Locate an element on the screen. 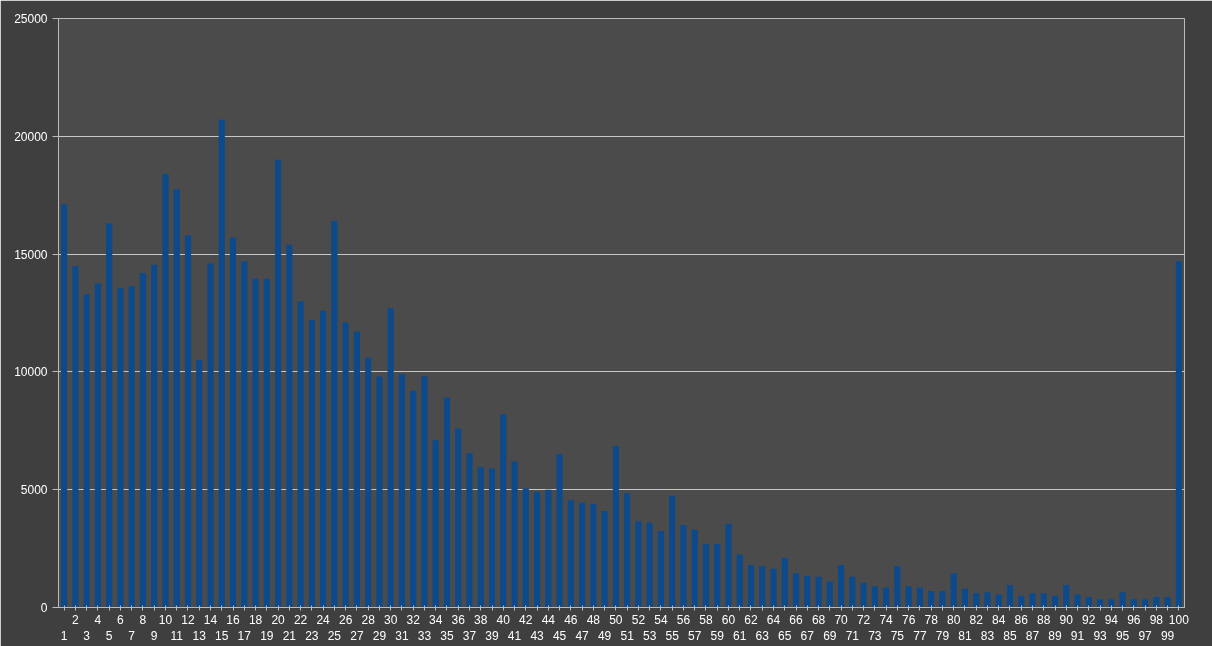 This screenshot has width=1212, height=646. x-tick-label: 71 is located at coordinates (852, 636).